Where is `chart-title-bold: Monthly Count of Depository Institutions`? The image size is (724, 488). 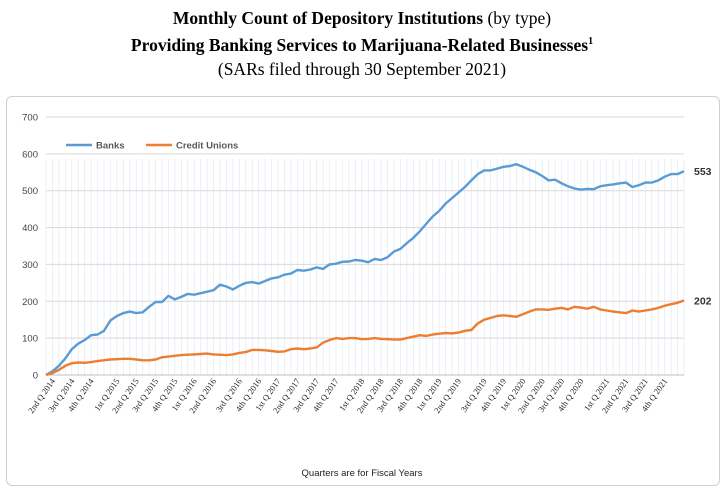 chart-title-bold: Monthly Count of Depository Institutions is located at coordinates (328, 18).